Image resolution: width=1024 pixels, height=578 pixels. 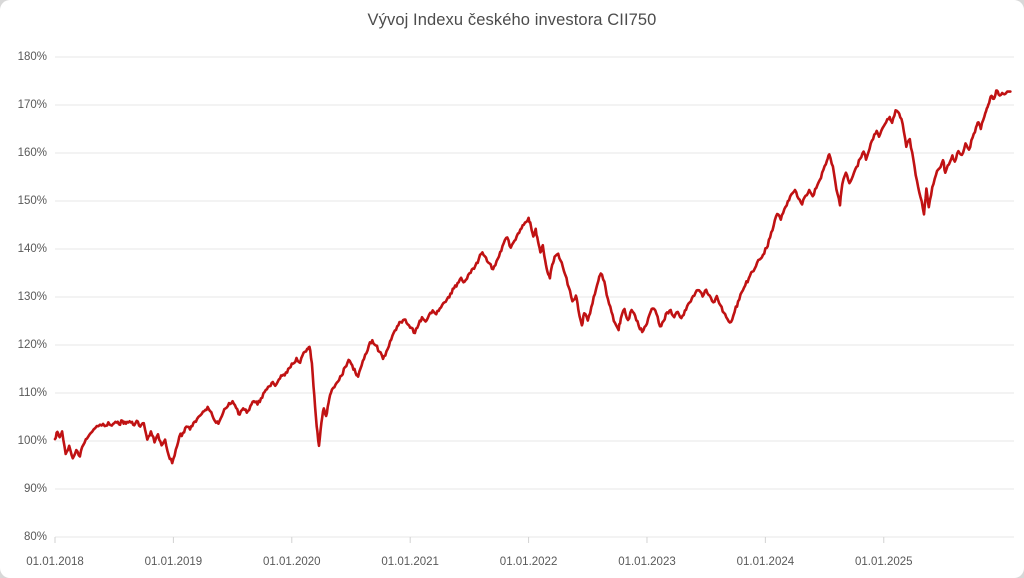 What do you see at coordinates (32, 105) in the screenshot?
I see `y-axis-tick-label: 170%` at bounding box center [32, 105].